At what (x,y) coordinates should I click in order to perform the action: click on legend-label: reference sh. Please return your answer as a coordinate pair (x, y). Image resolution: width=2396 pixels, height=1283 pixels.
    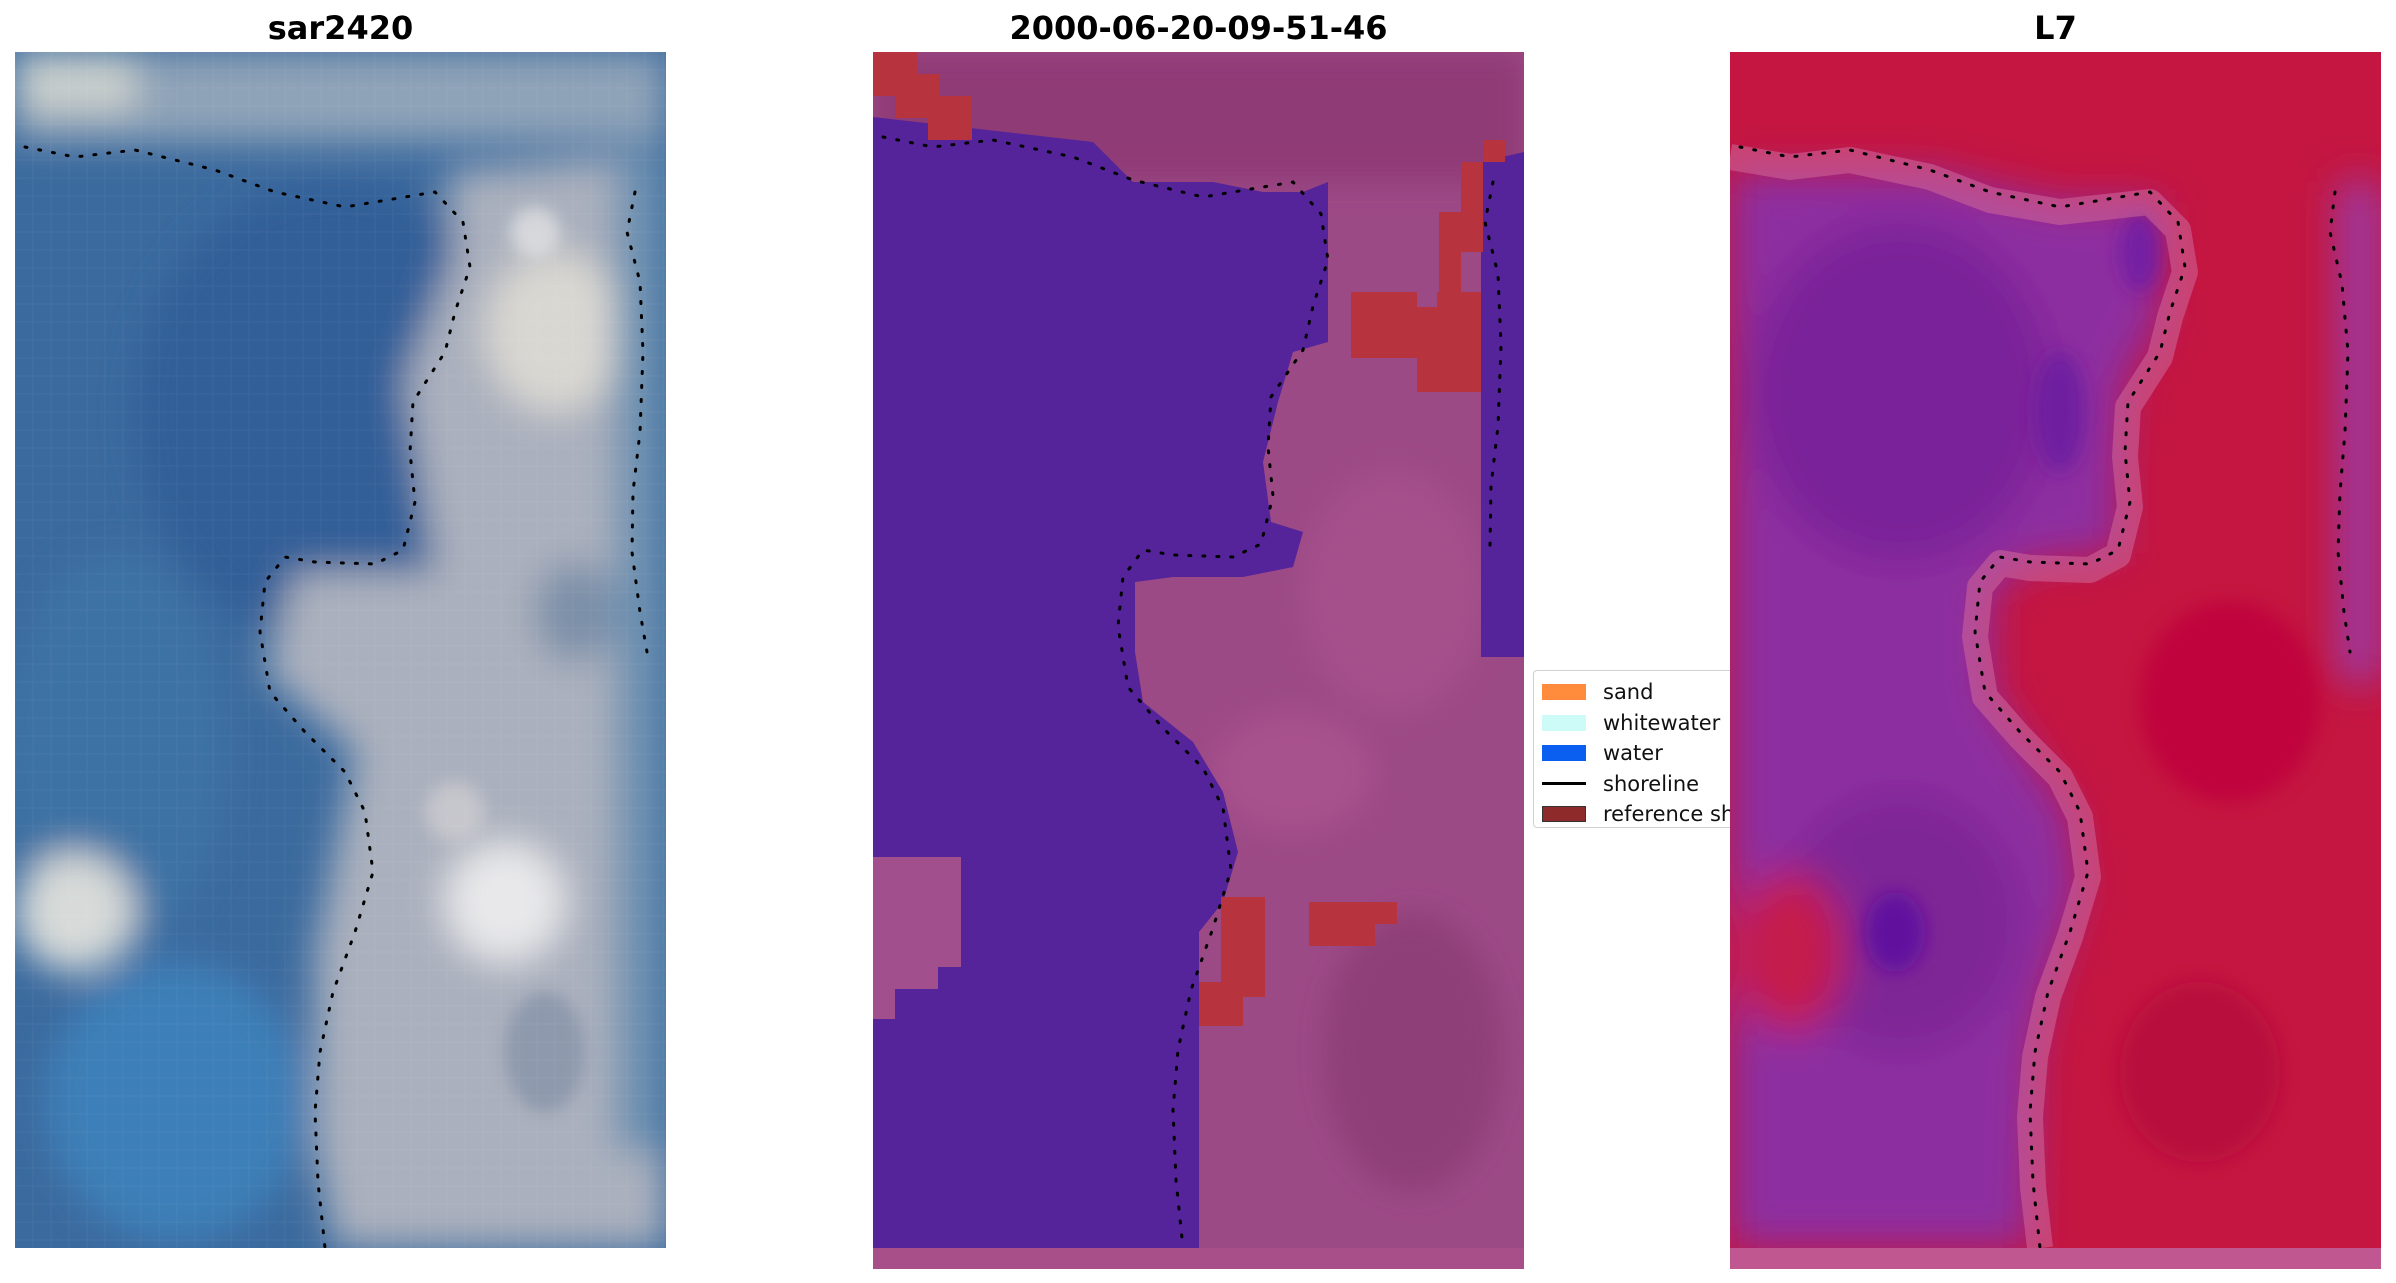
    Looking at the image, I should click on (1668, 814).